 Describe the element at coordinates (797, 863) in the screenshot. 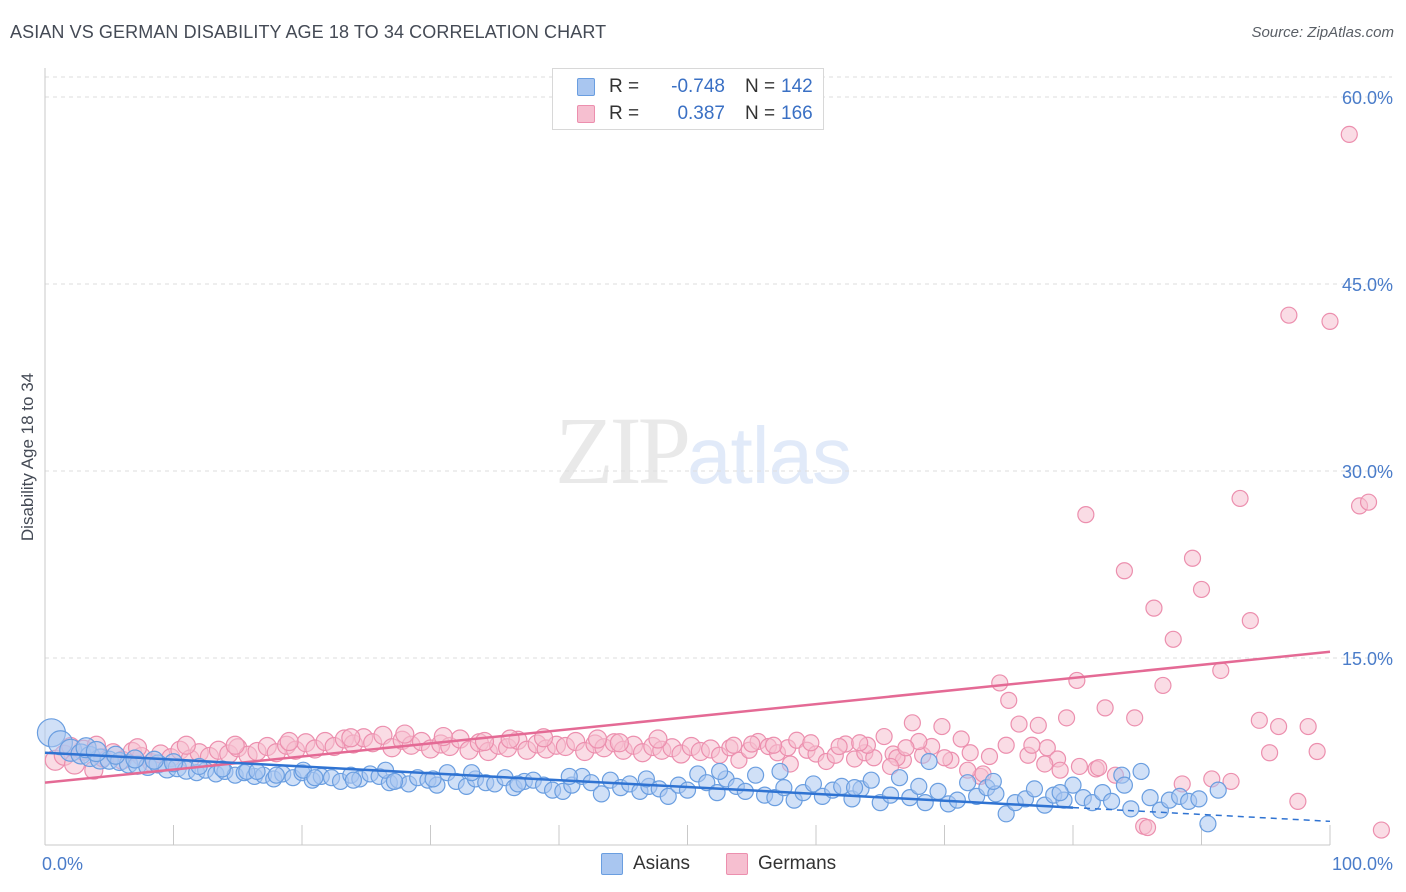

I see `bottom-legend-germans-label: Germans` at that location.